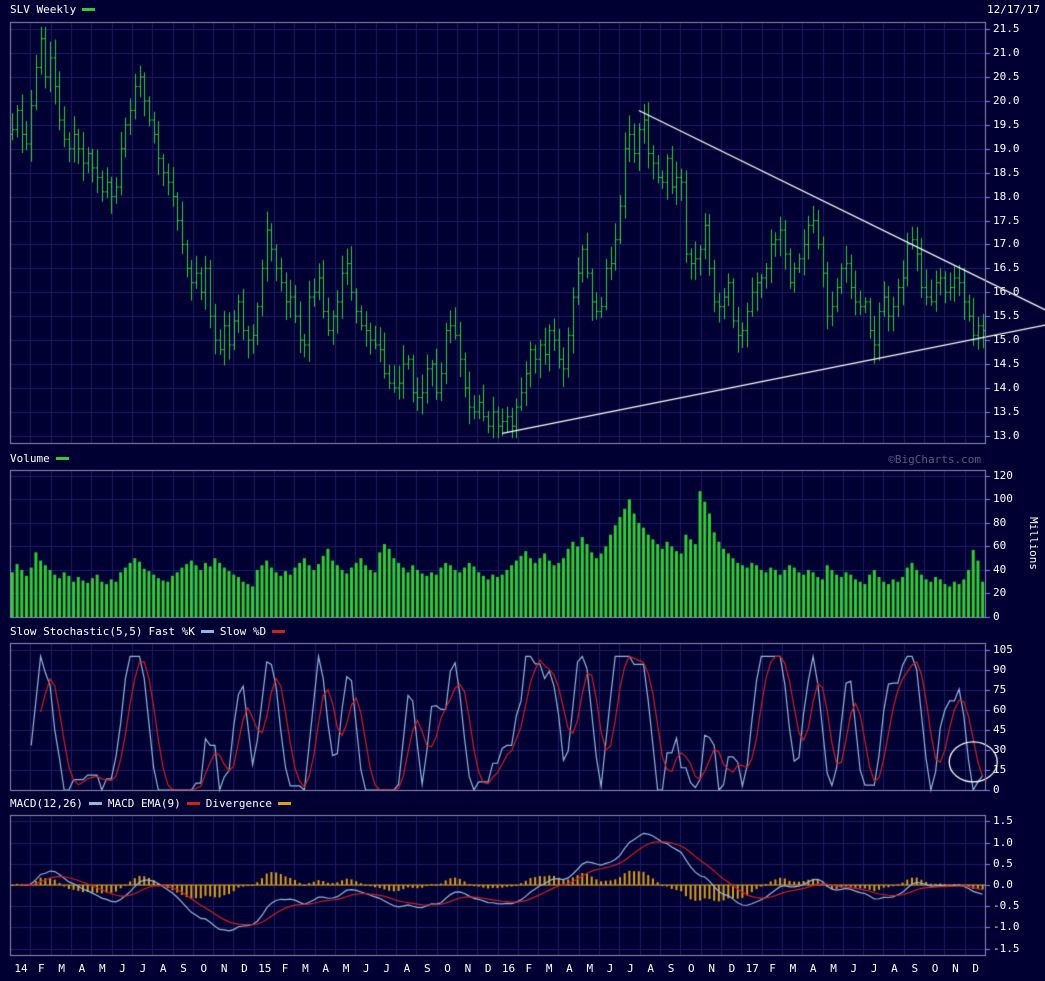  Describe the element at coordinates (193, 803) in the screenshot. I see `macd-ema-swatch` at that location.